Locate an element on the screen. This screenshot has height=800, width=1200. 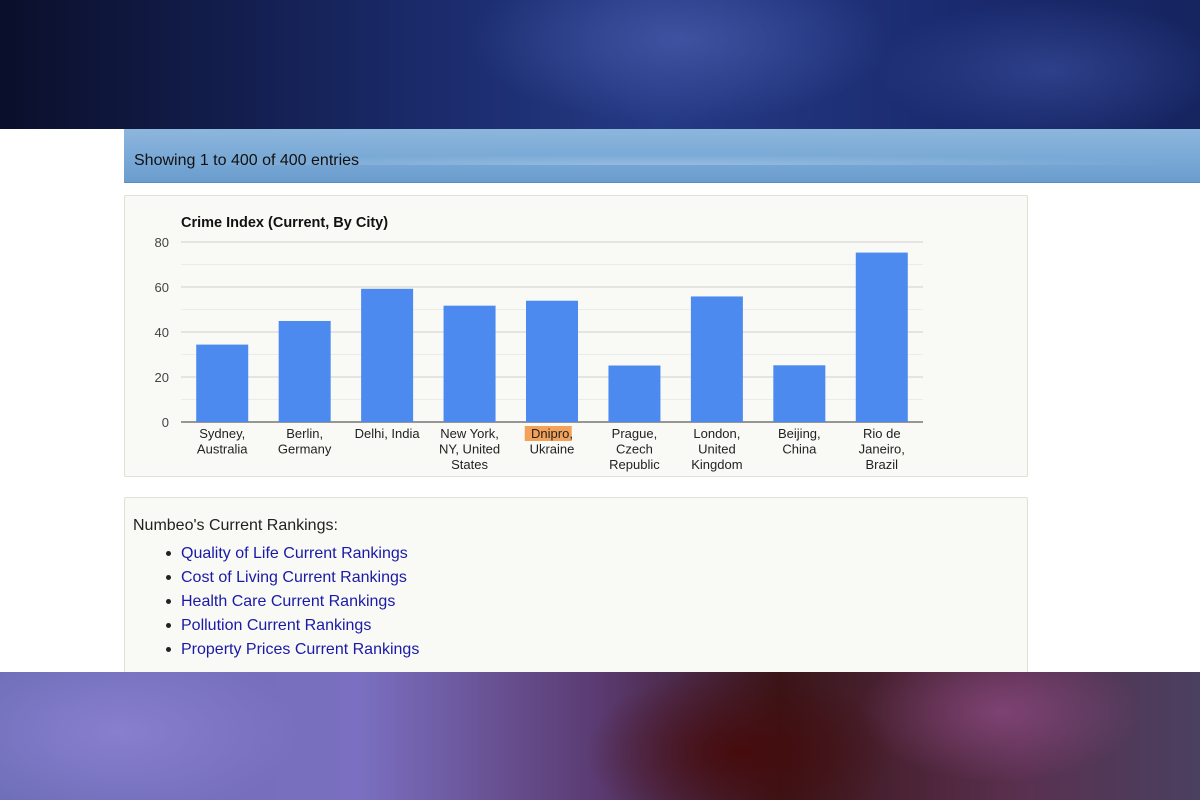
rankings-list-item: Quality of Life Current Rankings is located at coordinates (291, 554).